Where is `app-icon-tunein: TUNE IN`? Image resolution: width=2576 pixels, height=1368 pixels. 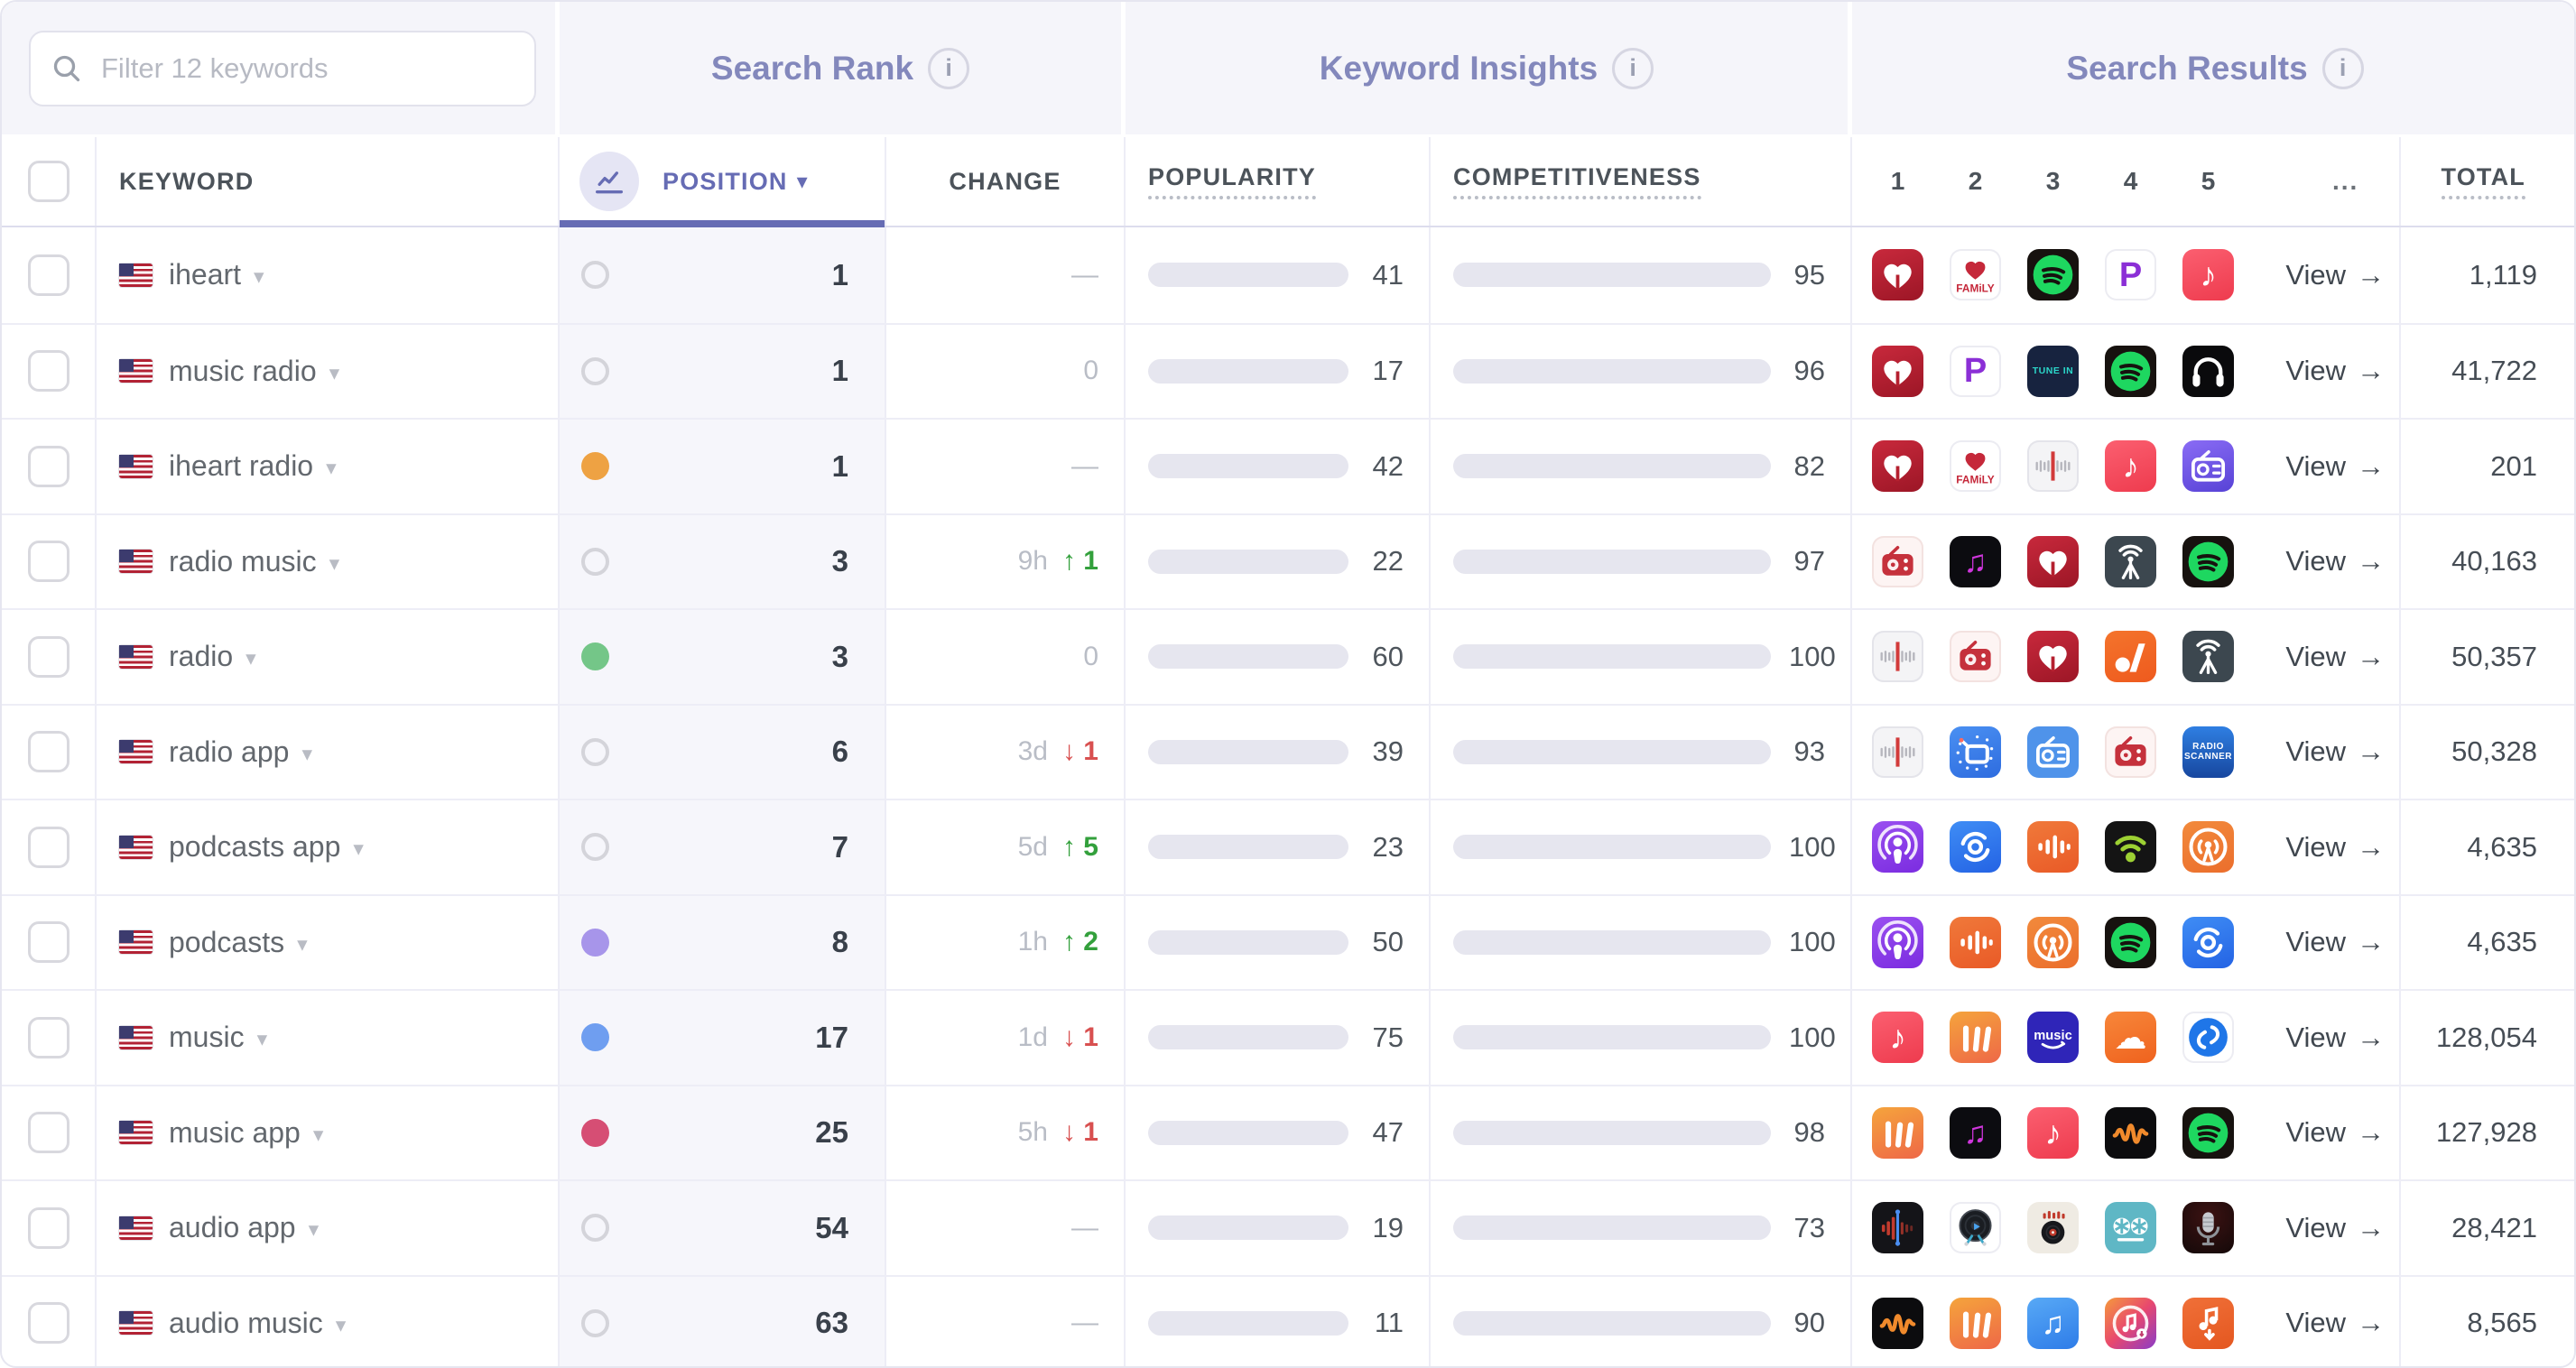 app-icon-tunein: TUNE IN is located at coordinates (2053, 371).